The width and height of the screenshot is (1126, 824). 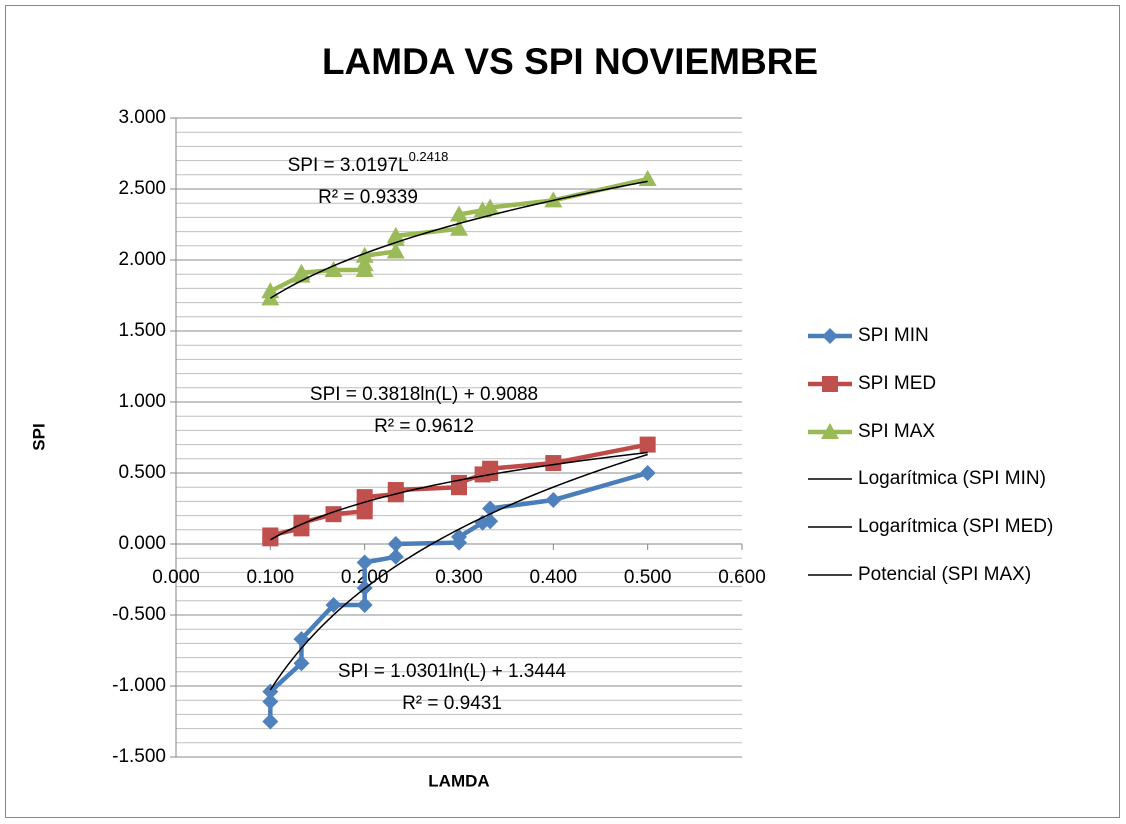 I want to click on y-tick-label: 1.500, so click(x=142, y=330).